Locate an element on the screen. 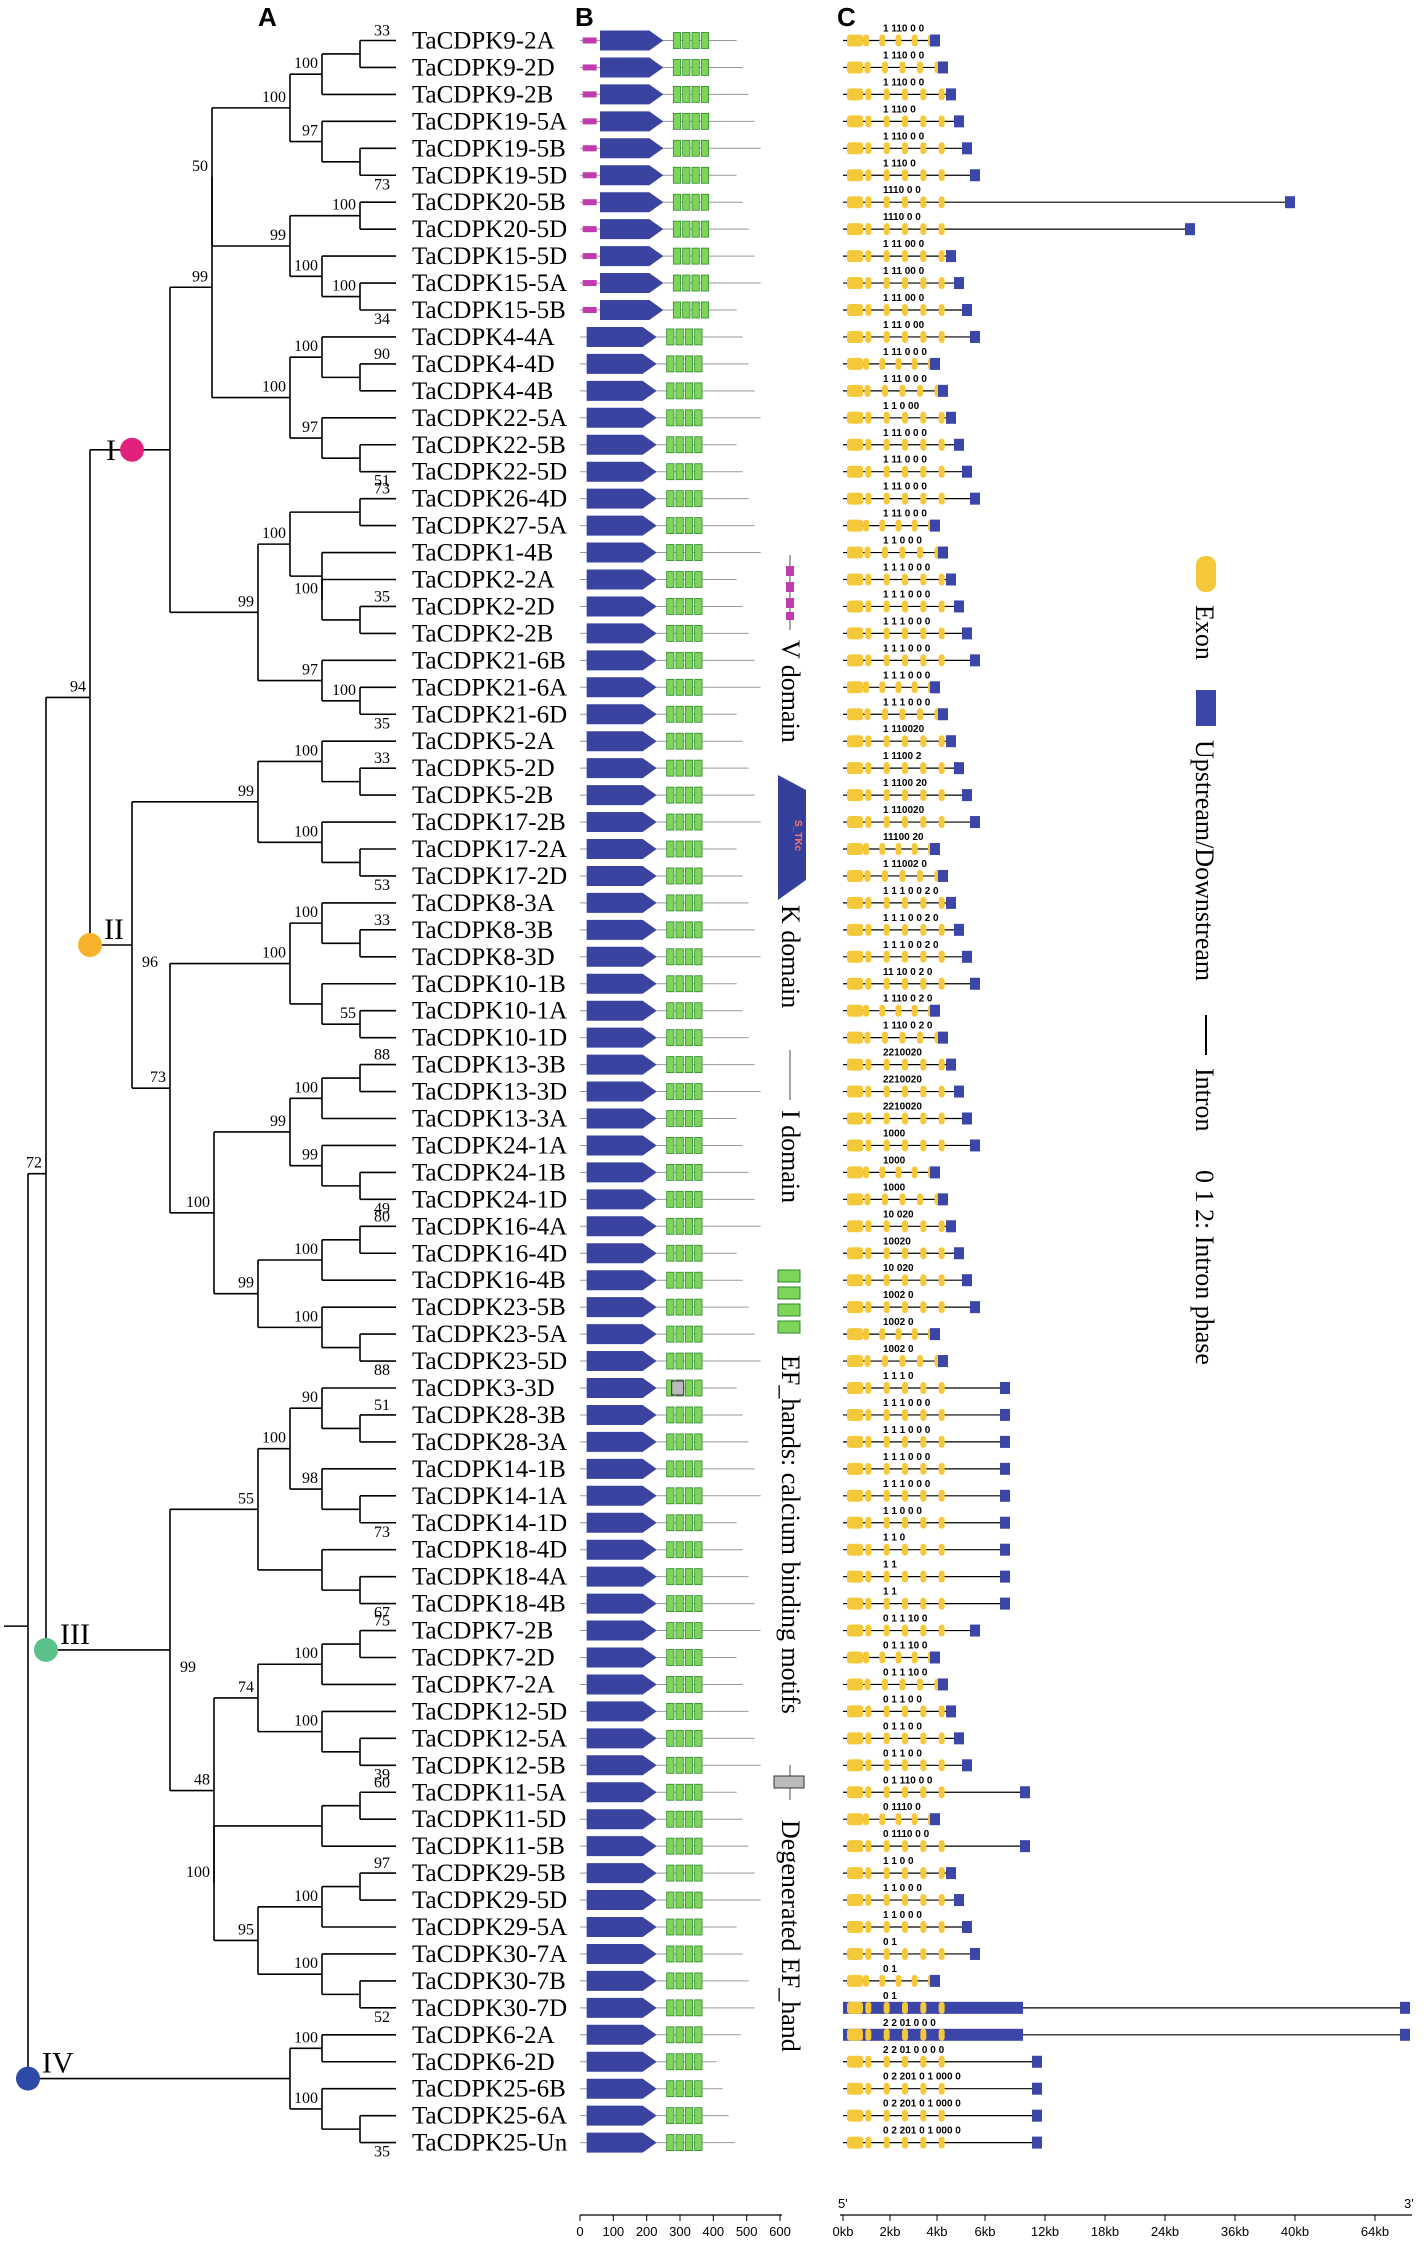  taxon-label: TaCDPK6-2D is located at coordinates (483, 2062).